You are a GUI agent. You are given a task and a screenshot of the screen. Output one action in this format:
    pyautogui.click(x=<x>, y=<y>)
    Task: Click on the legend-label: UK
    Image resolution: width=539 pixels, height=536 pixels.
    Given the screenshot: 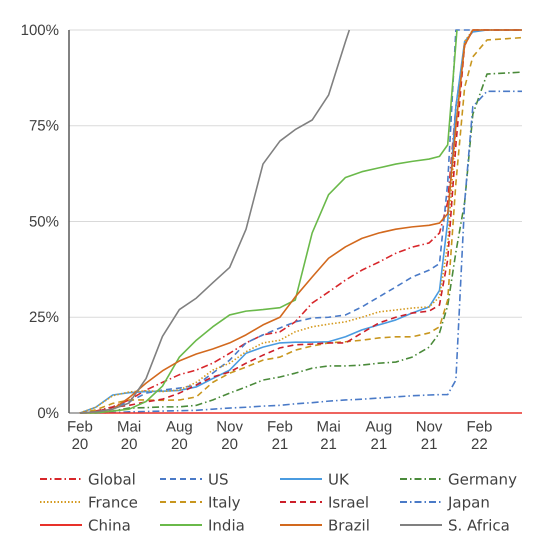 What is the action you would take?
    pyautogui.click(x=339, y=479)
    